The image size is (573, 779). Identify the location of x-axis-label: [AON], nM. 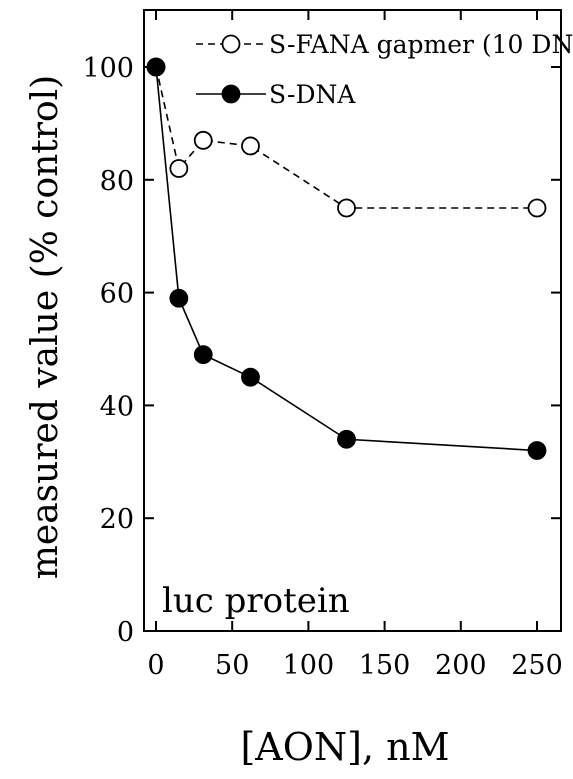
(344, 747).